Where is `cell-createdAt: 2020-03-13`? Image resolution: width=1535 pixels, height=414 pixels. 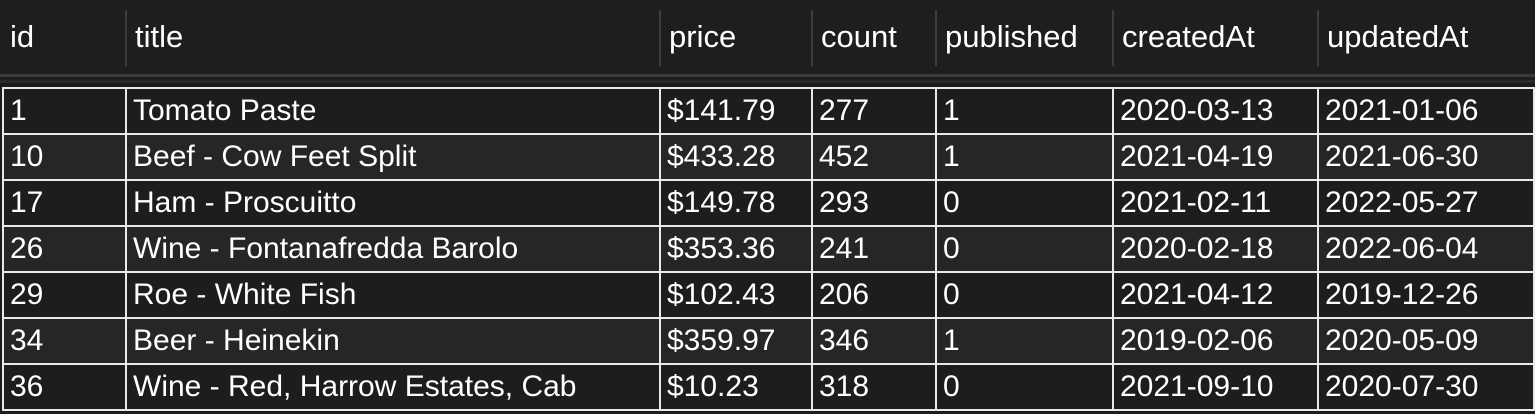
cell-createdAt: 2020-03-13 is located at coordinates (1215, 111).